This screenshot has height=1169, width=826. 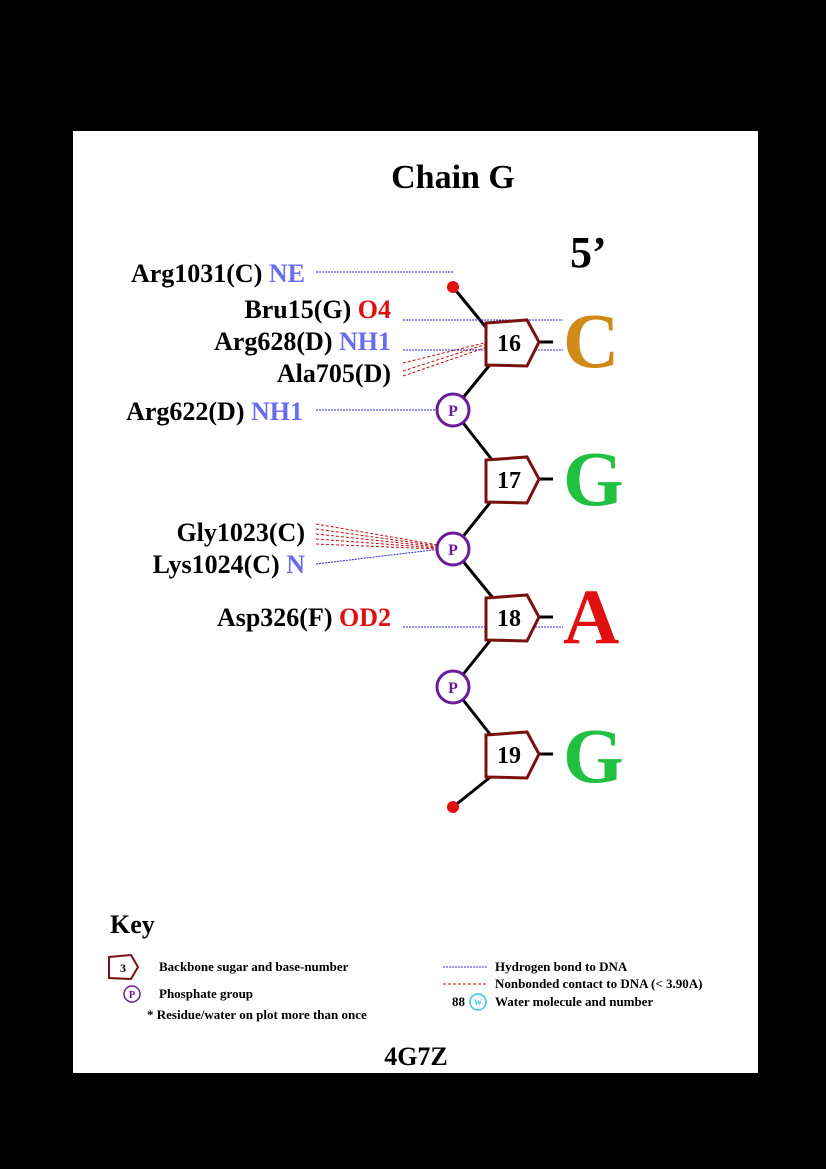 I want to click on sugar-17: 17, so click(x=512, y=480).